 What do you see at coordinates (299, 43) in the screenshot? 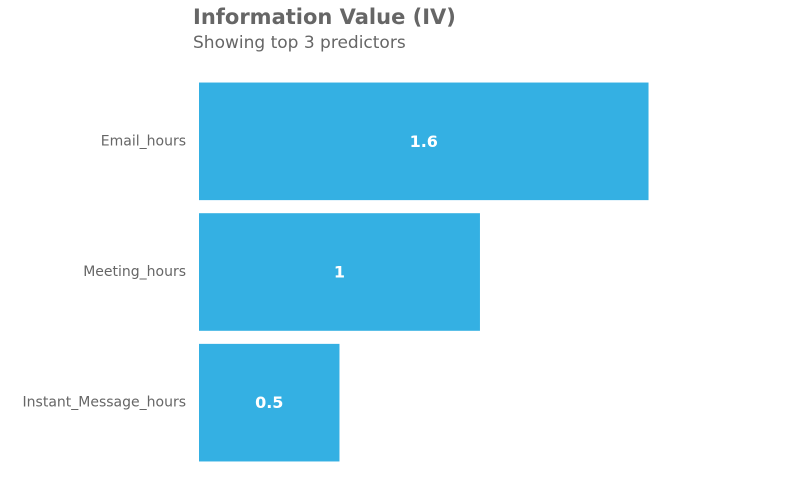
I see `chart-subtitle: Showing top 3 predictors` at bounding box center [299, 43].